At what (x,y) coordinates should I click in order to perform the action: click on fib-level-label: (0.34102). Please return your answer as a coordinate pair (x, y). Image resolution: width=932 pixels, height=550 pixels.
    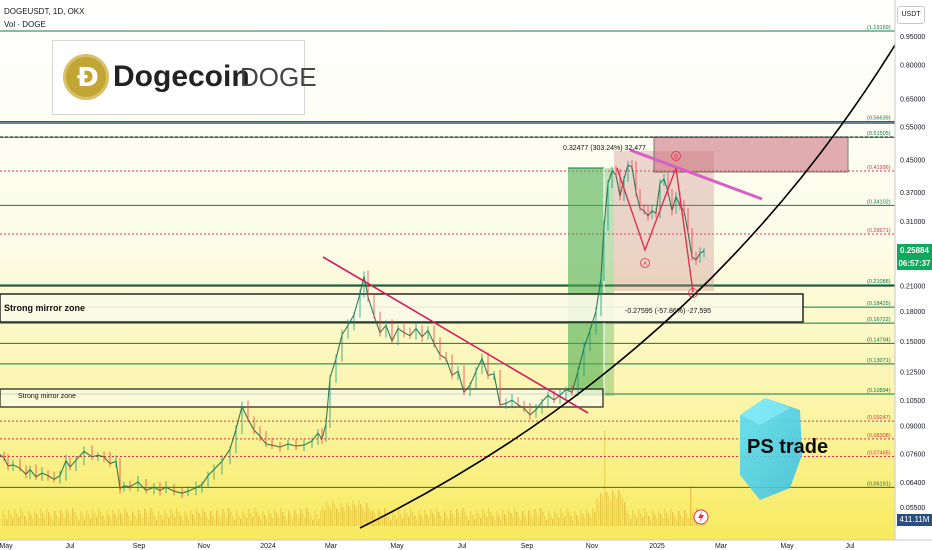
    Looking at the image, I should click on (879, 202).